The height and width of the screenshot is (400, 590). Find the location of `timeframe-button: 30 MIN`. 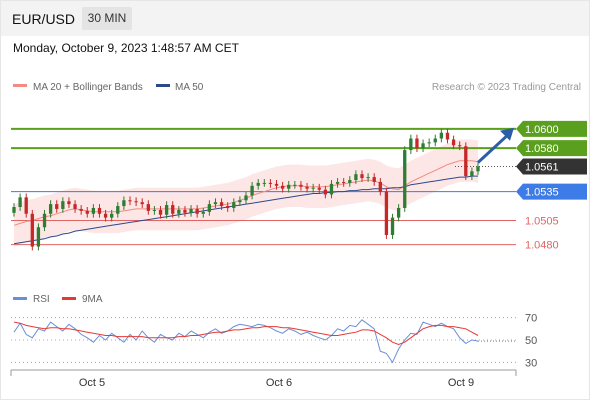

timeframe-button: 30 MIN is located at coordinates (107, 18).